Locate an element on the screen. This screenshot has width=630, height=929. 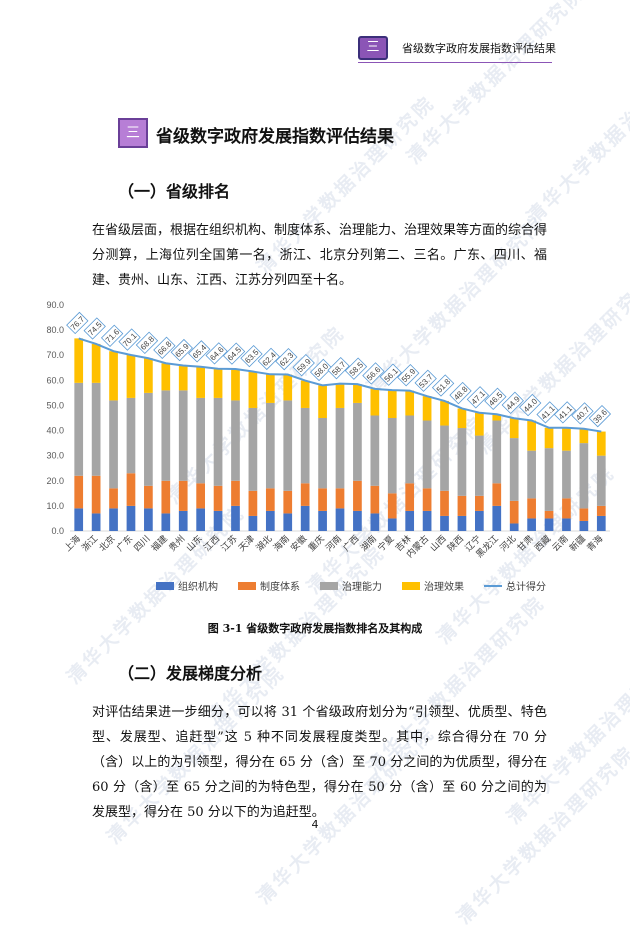
x-category-label: 贵州 is located at coordinates (176, 543).